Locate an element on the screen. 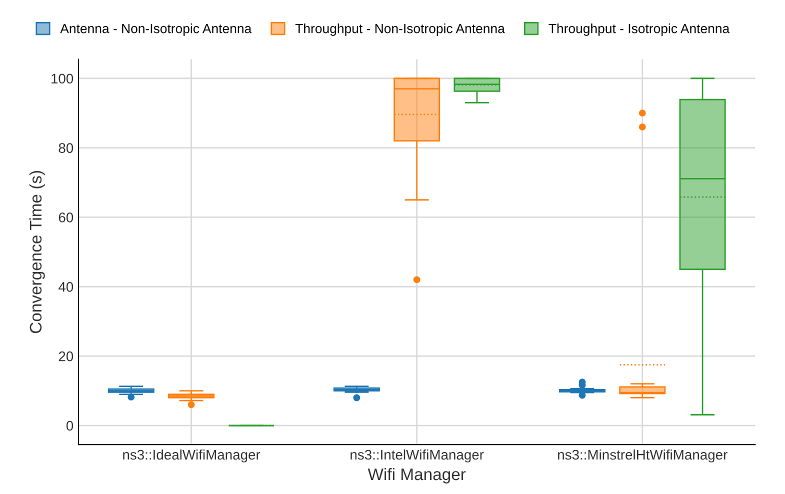  y-tick-label: 60 is located at coordinates (66, 217).